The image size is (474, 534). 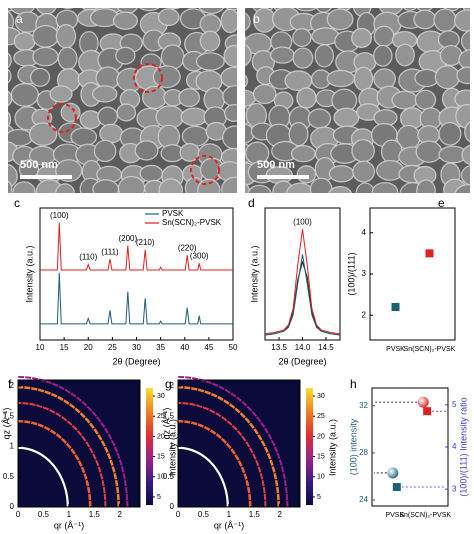 I want to click on panel-label: e, so click(x=441, y=203).